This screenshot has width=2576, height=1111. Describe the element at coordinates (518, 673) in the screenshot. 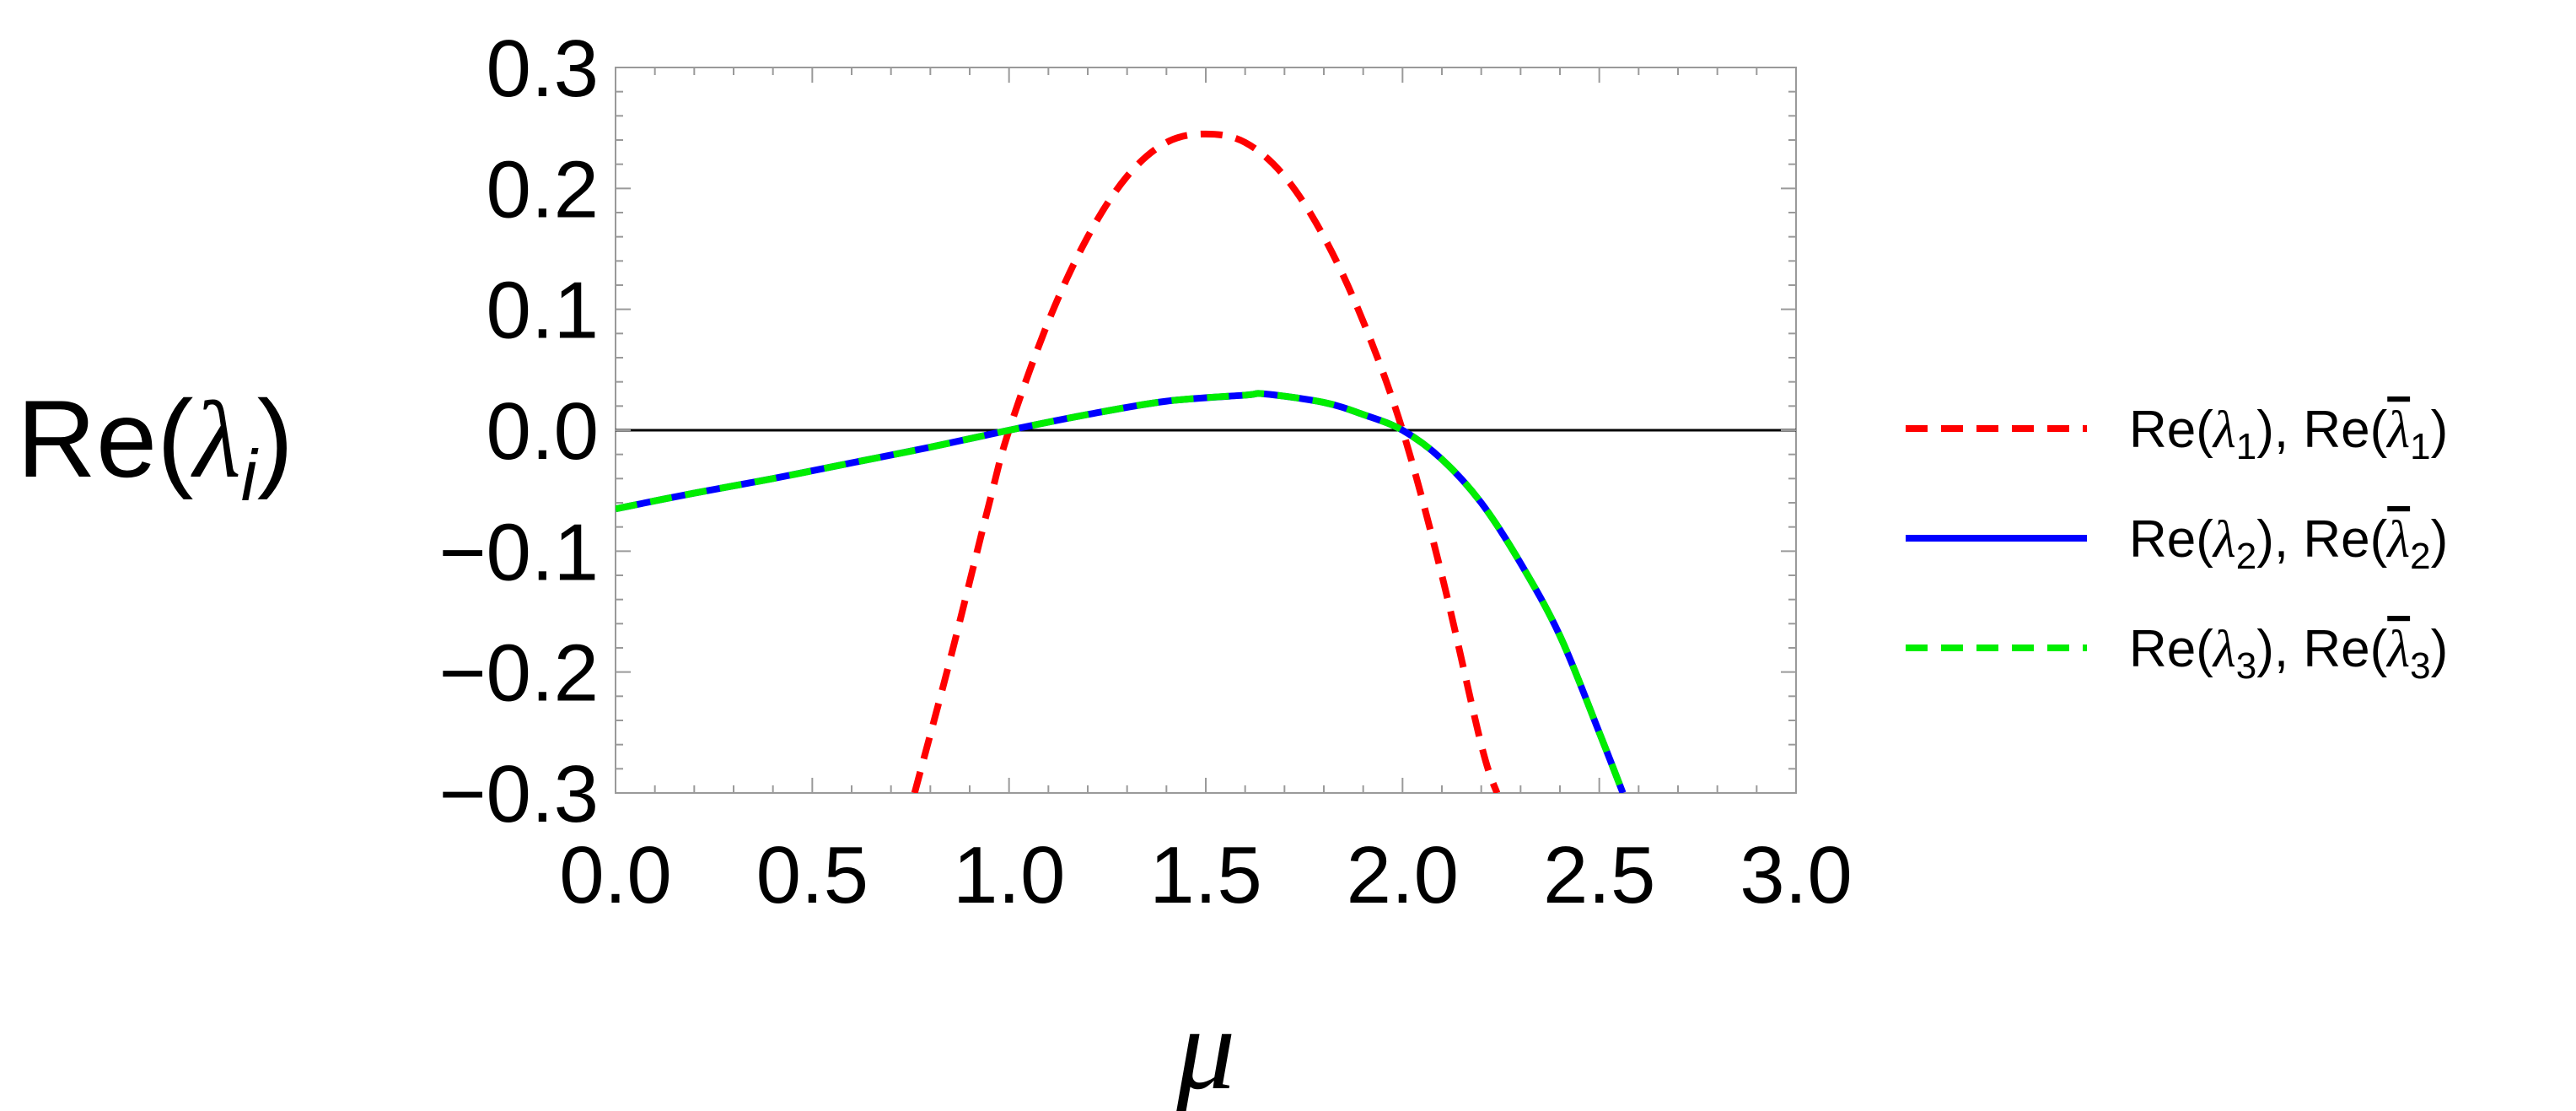

I see `y-tick-label: −0.2` at that location.